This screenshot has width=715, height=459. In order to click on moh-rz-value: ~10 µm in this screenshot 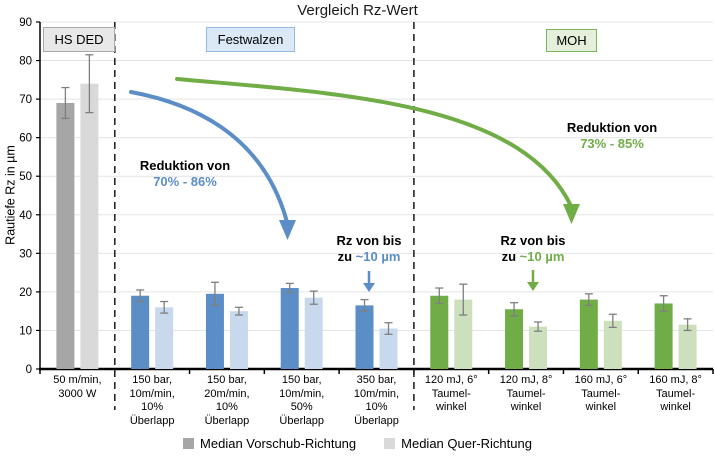, I will do `click(542, 256)`.